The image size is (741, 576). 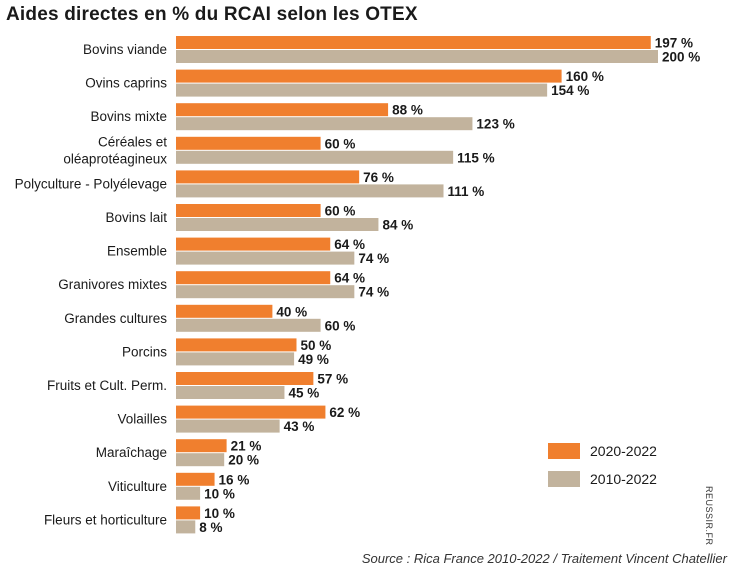 What do you see at coordinates (299, 426) in the screenshot?
I see `data-label: 43 %` at bounding box center [299, 426].